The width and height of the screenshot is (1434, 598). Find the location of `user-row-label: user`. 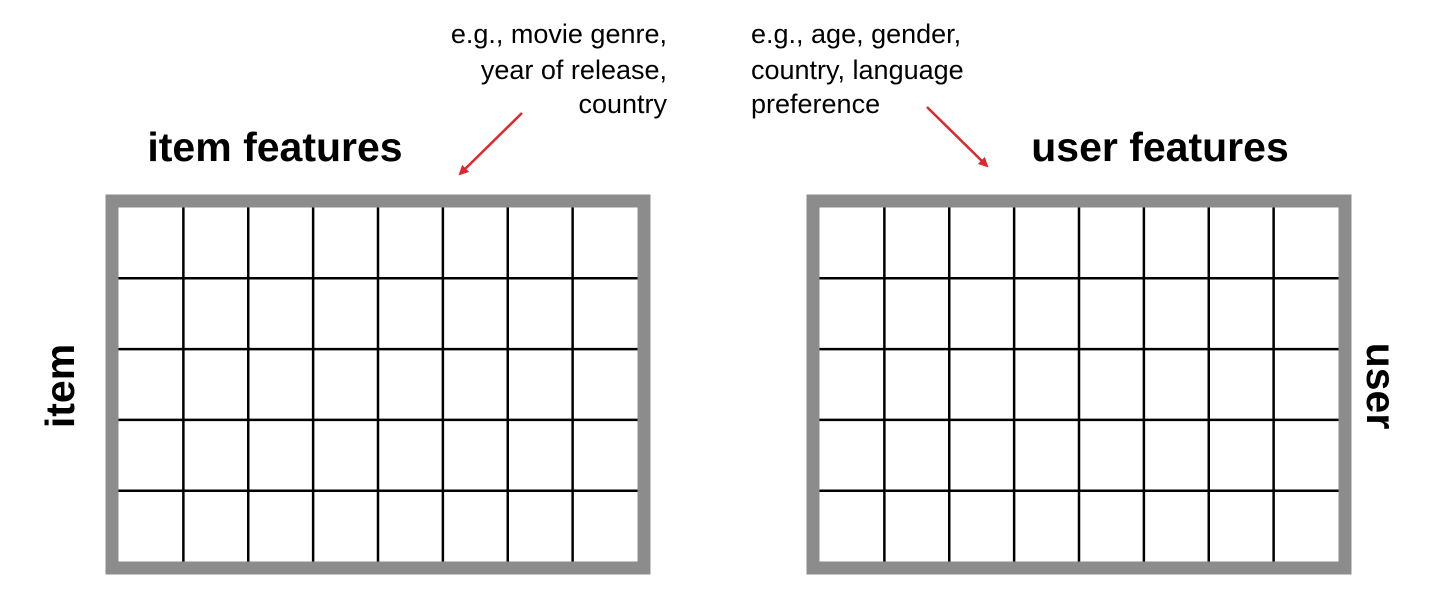

user-row-label: user is located at coordinates (1381, 386).